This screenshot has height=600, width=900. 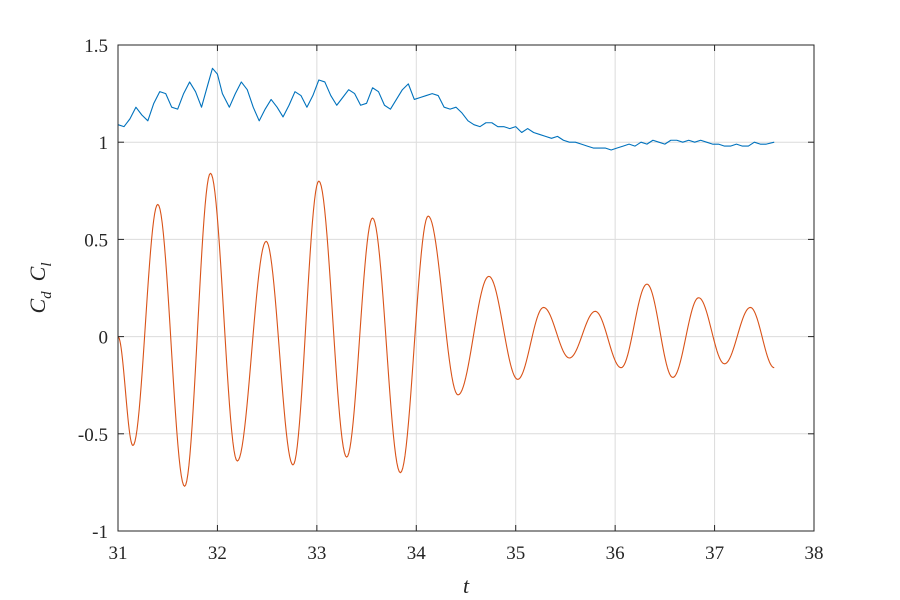 I want to click on x-tick-label: 33, so click(x=316, y=553).